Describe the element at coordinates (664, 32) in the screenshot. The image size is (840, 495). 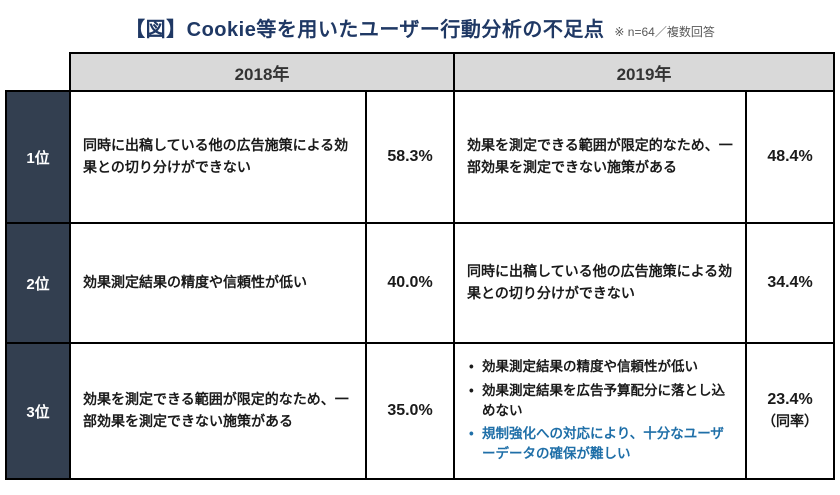
I see `sample-size-note: ※ n=64／複数回答` at that location.